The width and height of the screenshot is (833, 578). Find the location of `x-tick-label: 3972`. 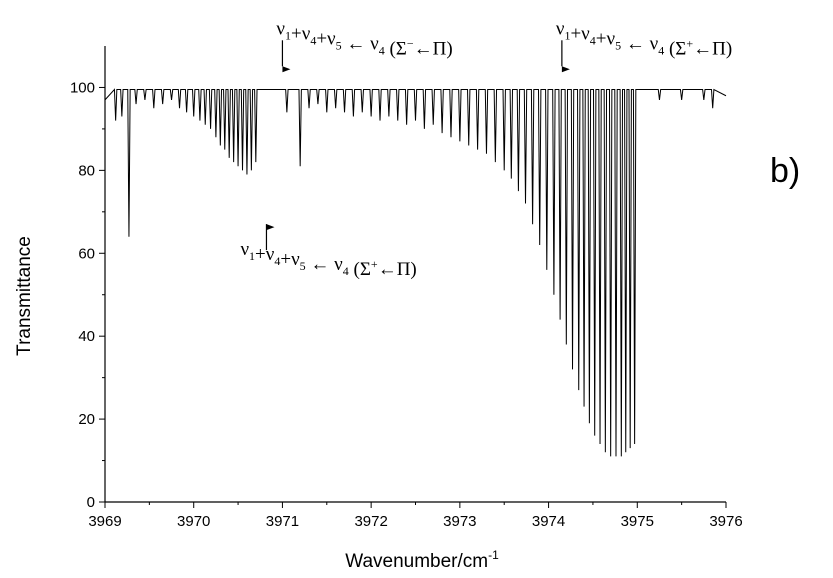

x-tick-label: 3972 is located at coordinates (370, 521).